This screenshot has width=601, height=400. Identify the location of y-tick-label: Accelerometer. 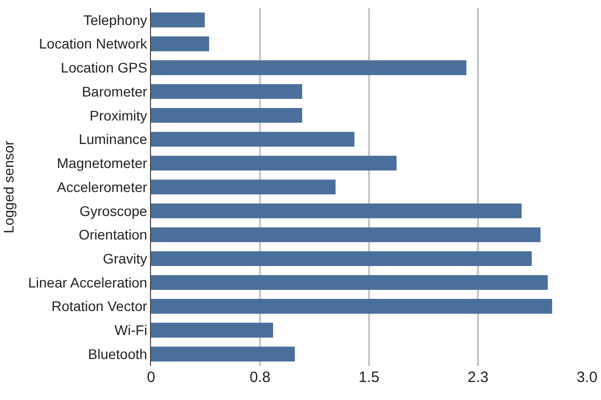
(102, 186).